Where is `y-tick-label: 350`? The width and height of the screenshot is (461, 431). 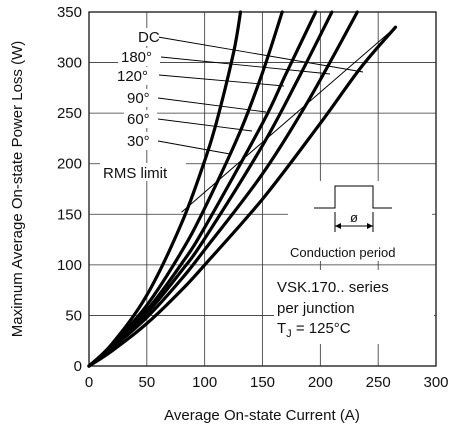
y-tick-label: 350 is located at coordinates (69, 12).